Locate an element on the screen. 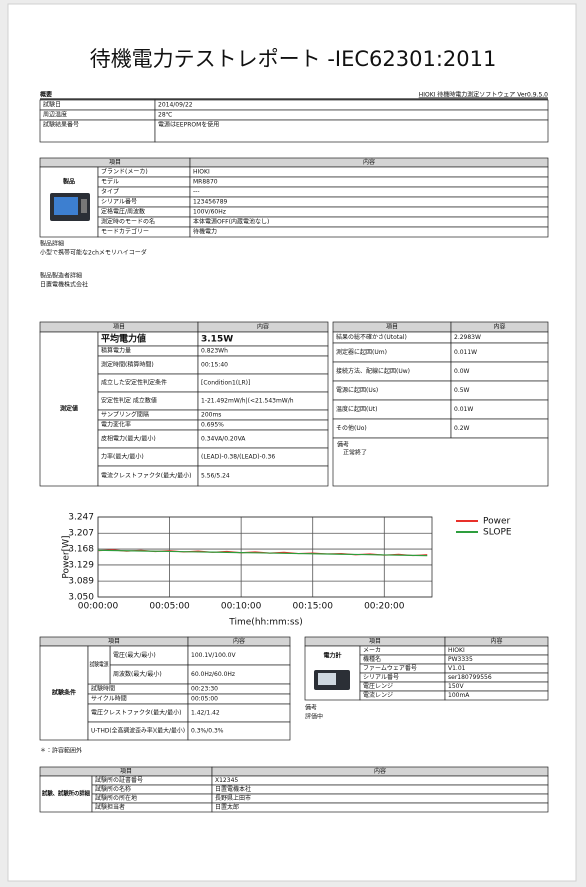  row-key: 安定性判定 成立数値 is located at coordinates (129, 401).